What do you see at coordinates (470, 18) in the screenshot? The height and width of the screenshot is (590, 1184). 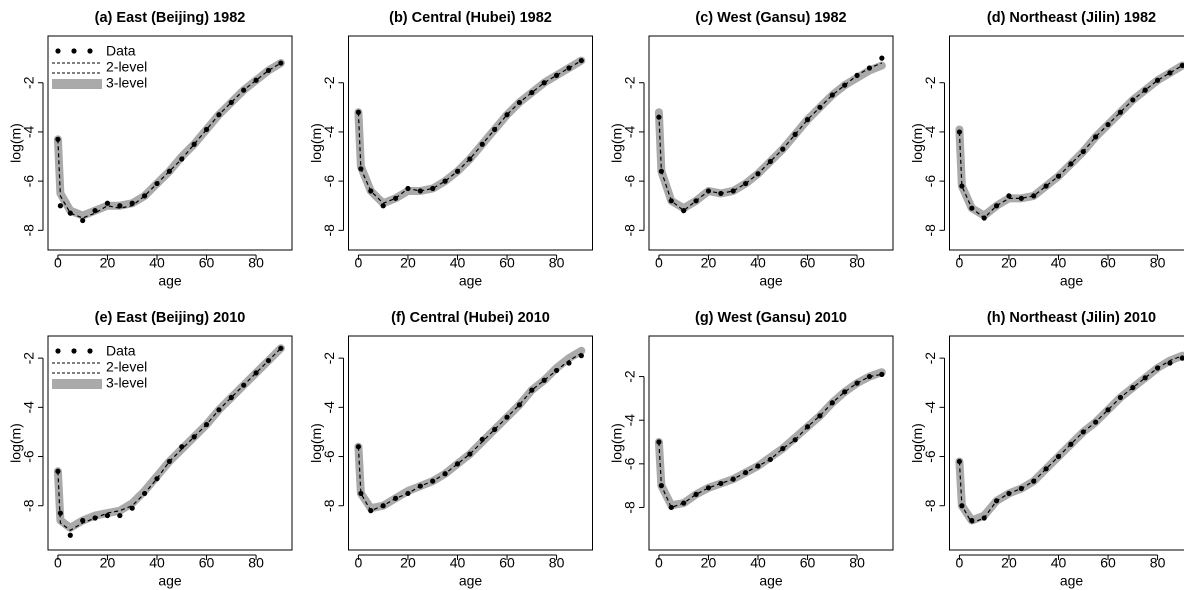 I see `panel-title: (b) Central (Hubei) 1982` at bounding box center [470, 18].